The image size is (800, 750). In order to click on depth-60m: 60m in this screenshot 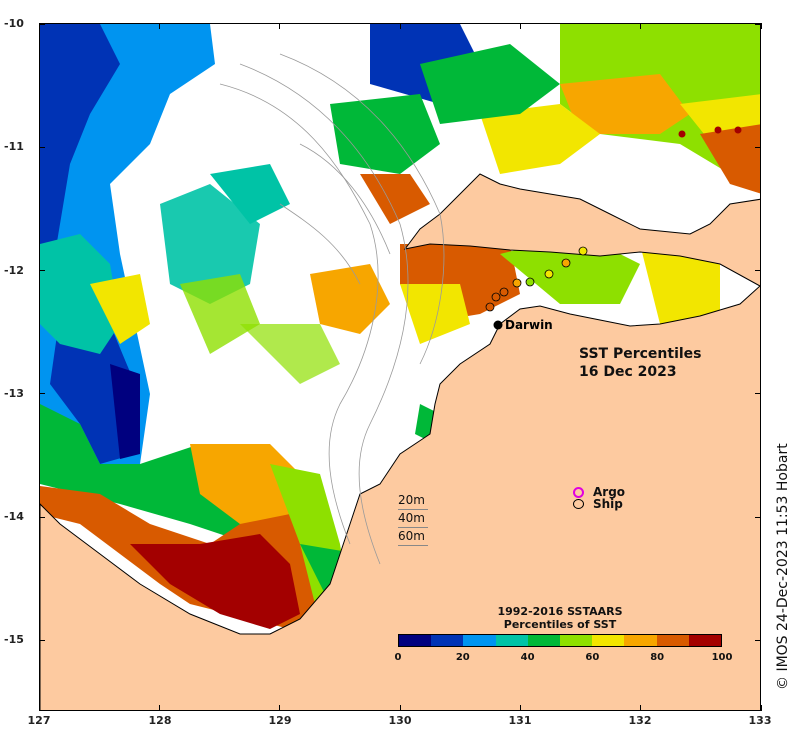, I will do `click(413, 537)`.